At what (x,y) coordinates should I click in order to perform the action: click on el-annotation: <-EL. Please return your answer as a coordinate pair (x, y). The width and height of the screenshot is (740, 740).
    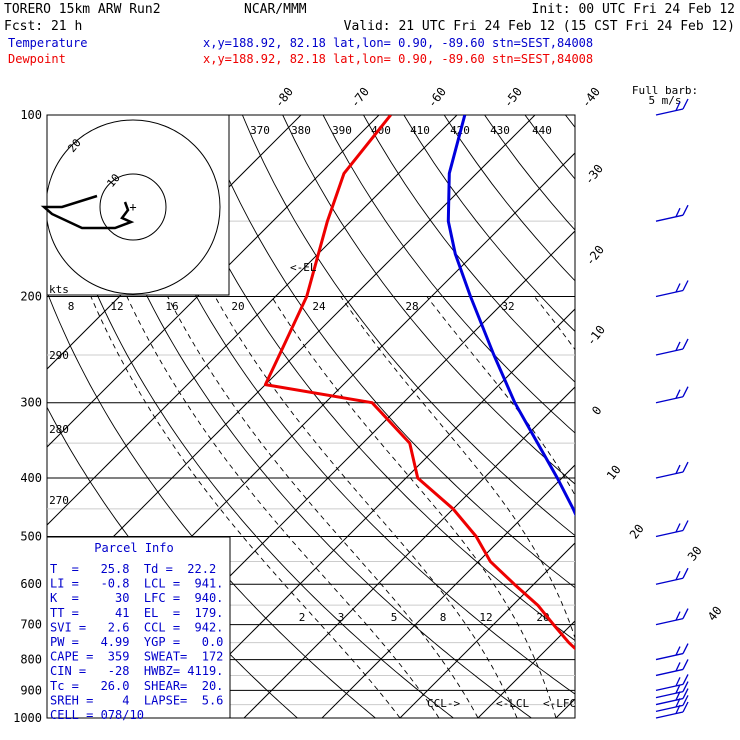
    Looking at the image, I should click on (303, 267).